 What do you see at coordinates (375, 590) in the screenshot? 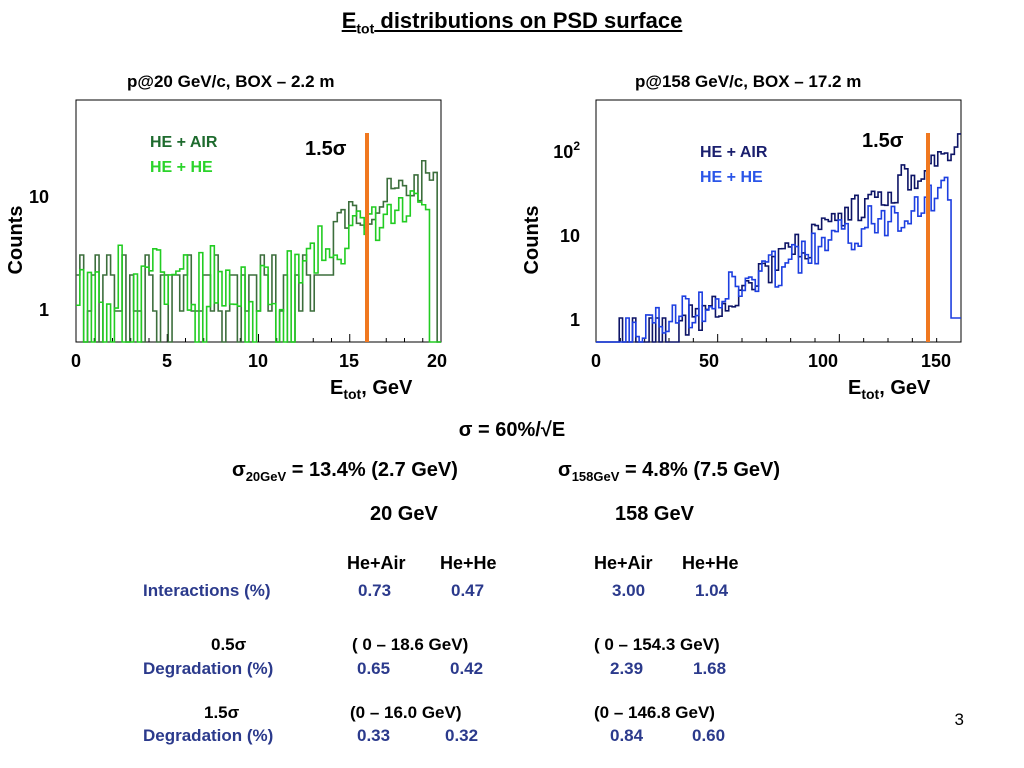
I see `value-cell: 0.73` at bounding box center [375, 590].